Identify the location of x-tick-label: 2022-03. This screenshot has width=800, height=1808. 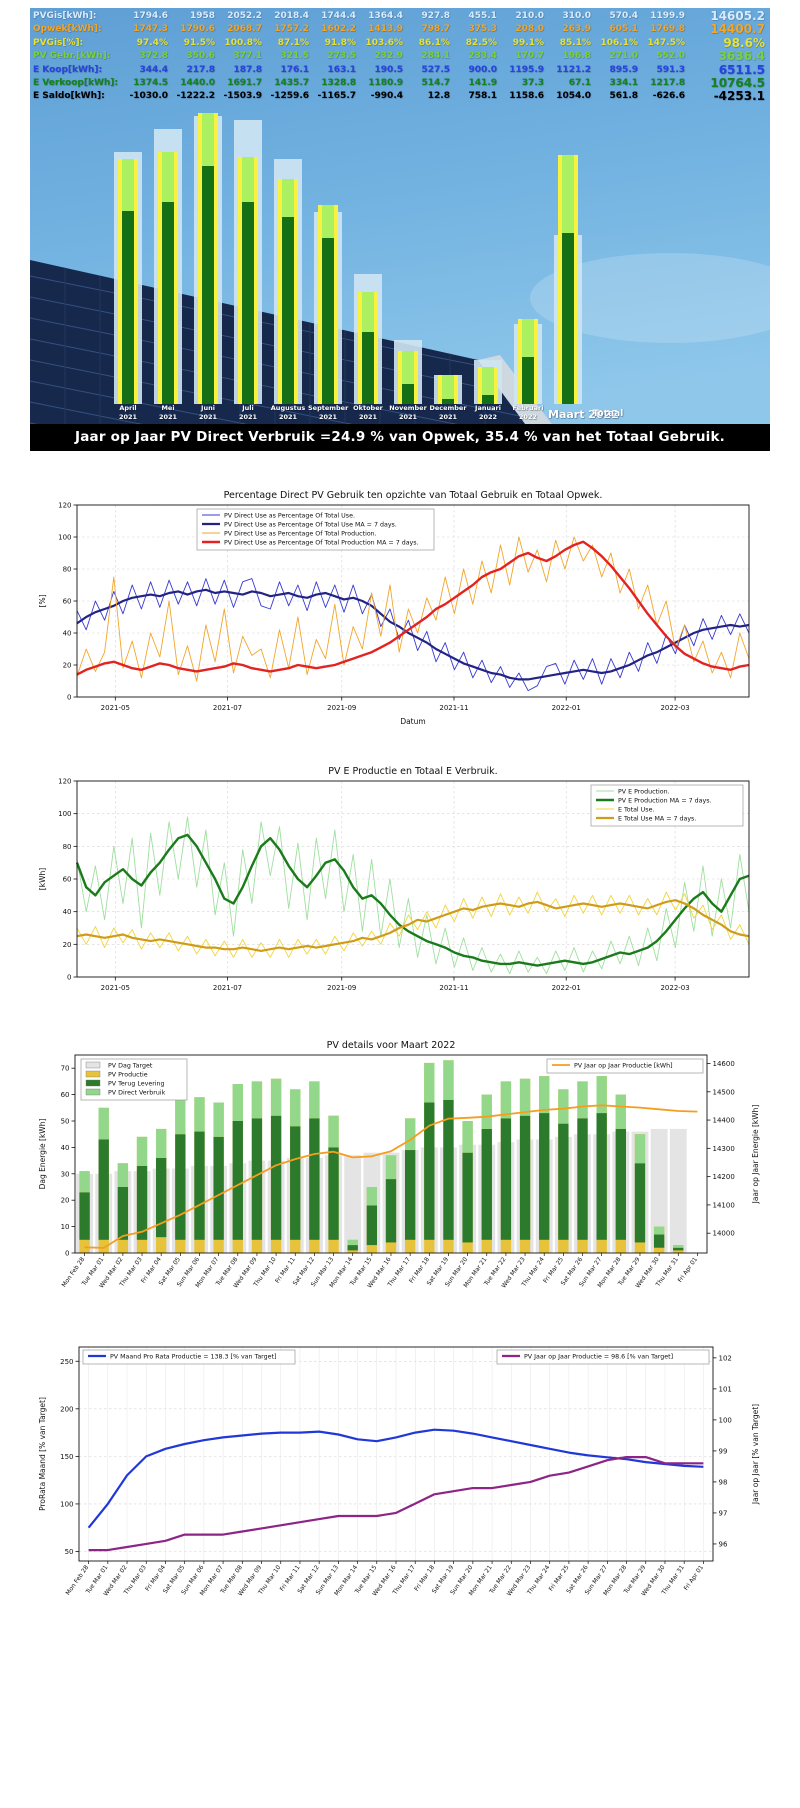
(674, 988).